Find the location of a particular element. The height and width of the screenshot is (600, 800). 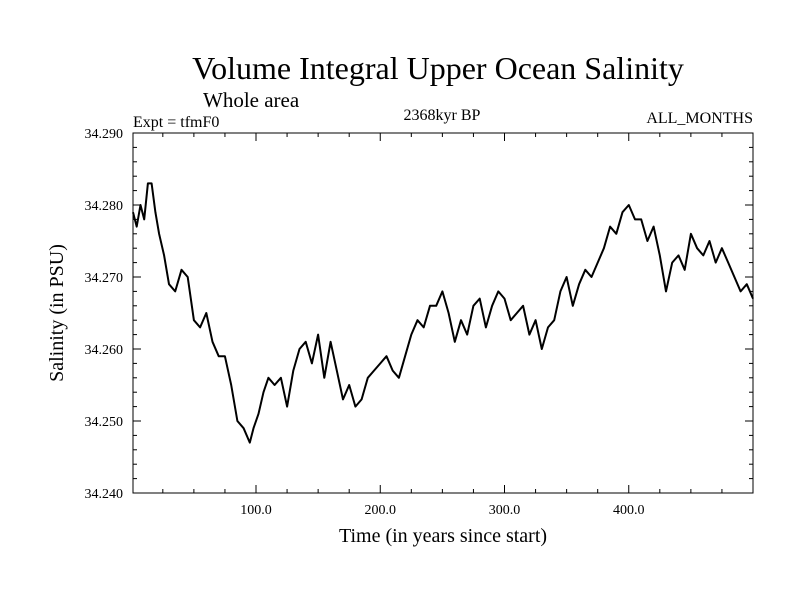

date-label: 2368kyr BP is located at coordinates (442, 115).